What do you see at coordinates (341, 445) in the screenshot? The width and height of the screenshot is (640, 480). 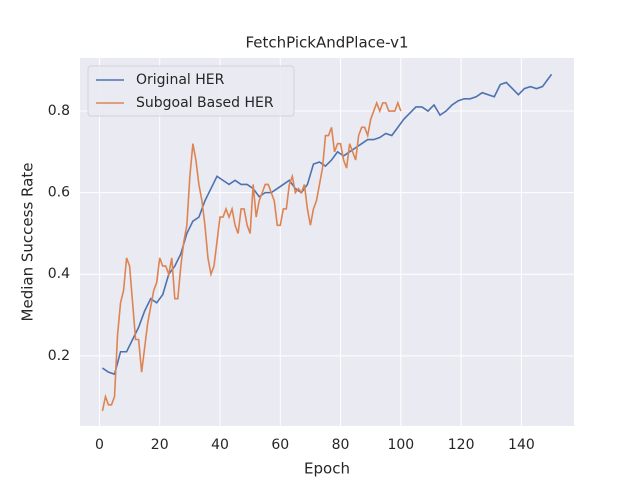 I see `x-tick-label: 80` at bounding box center [341, 445].